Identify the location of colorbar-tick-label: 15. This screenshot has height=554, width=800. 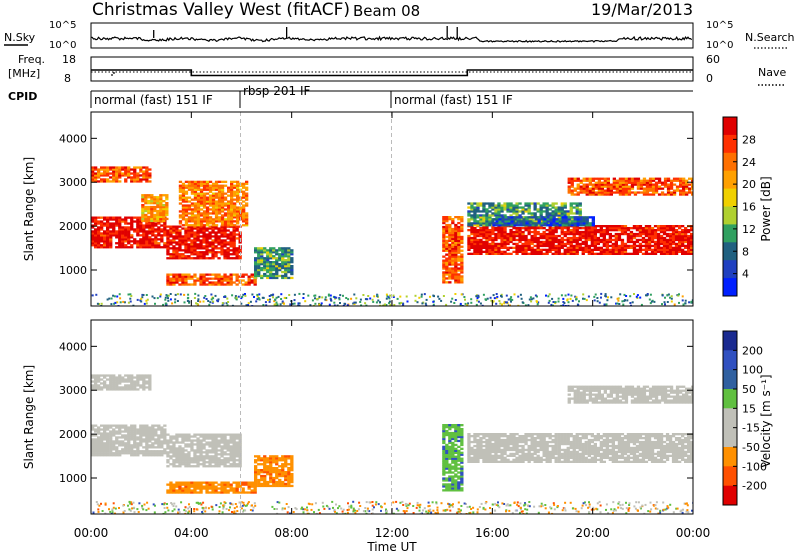
(749, 408).